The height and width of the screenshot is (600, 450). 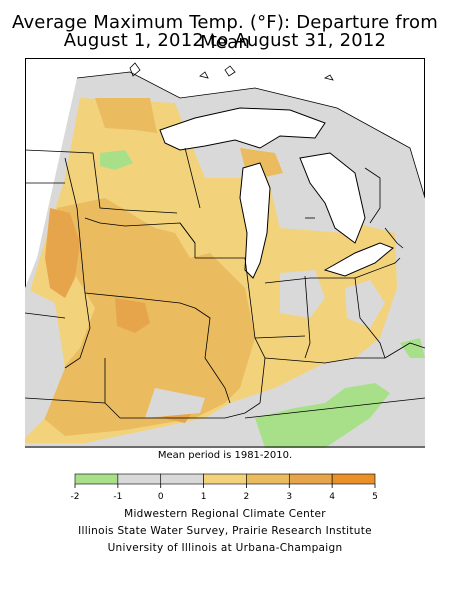 What do you see at coordinates (247, 497) in the screenshot?
I see `legend-tick-label: 2` at bounding box center [247, 497].